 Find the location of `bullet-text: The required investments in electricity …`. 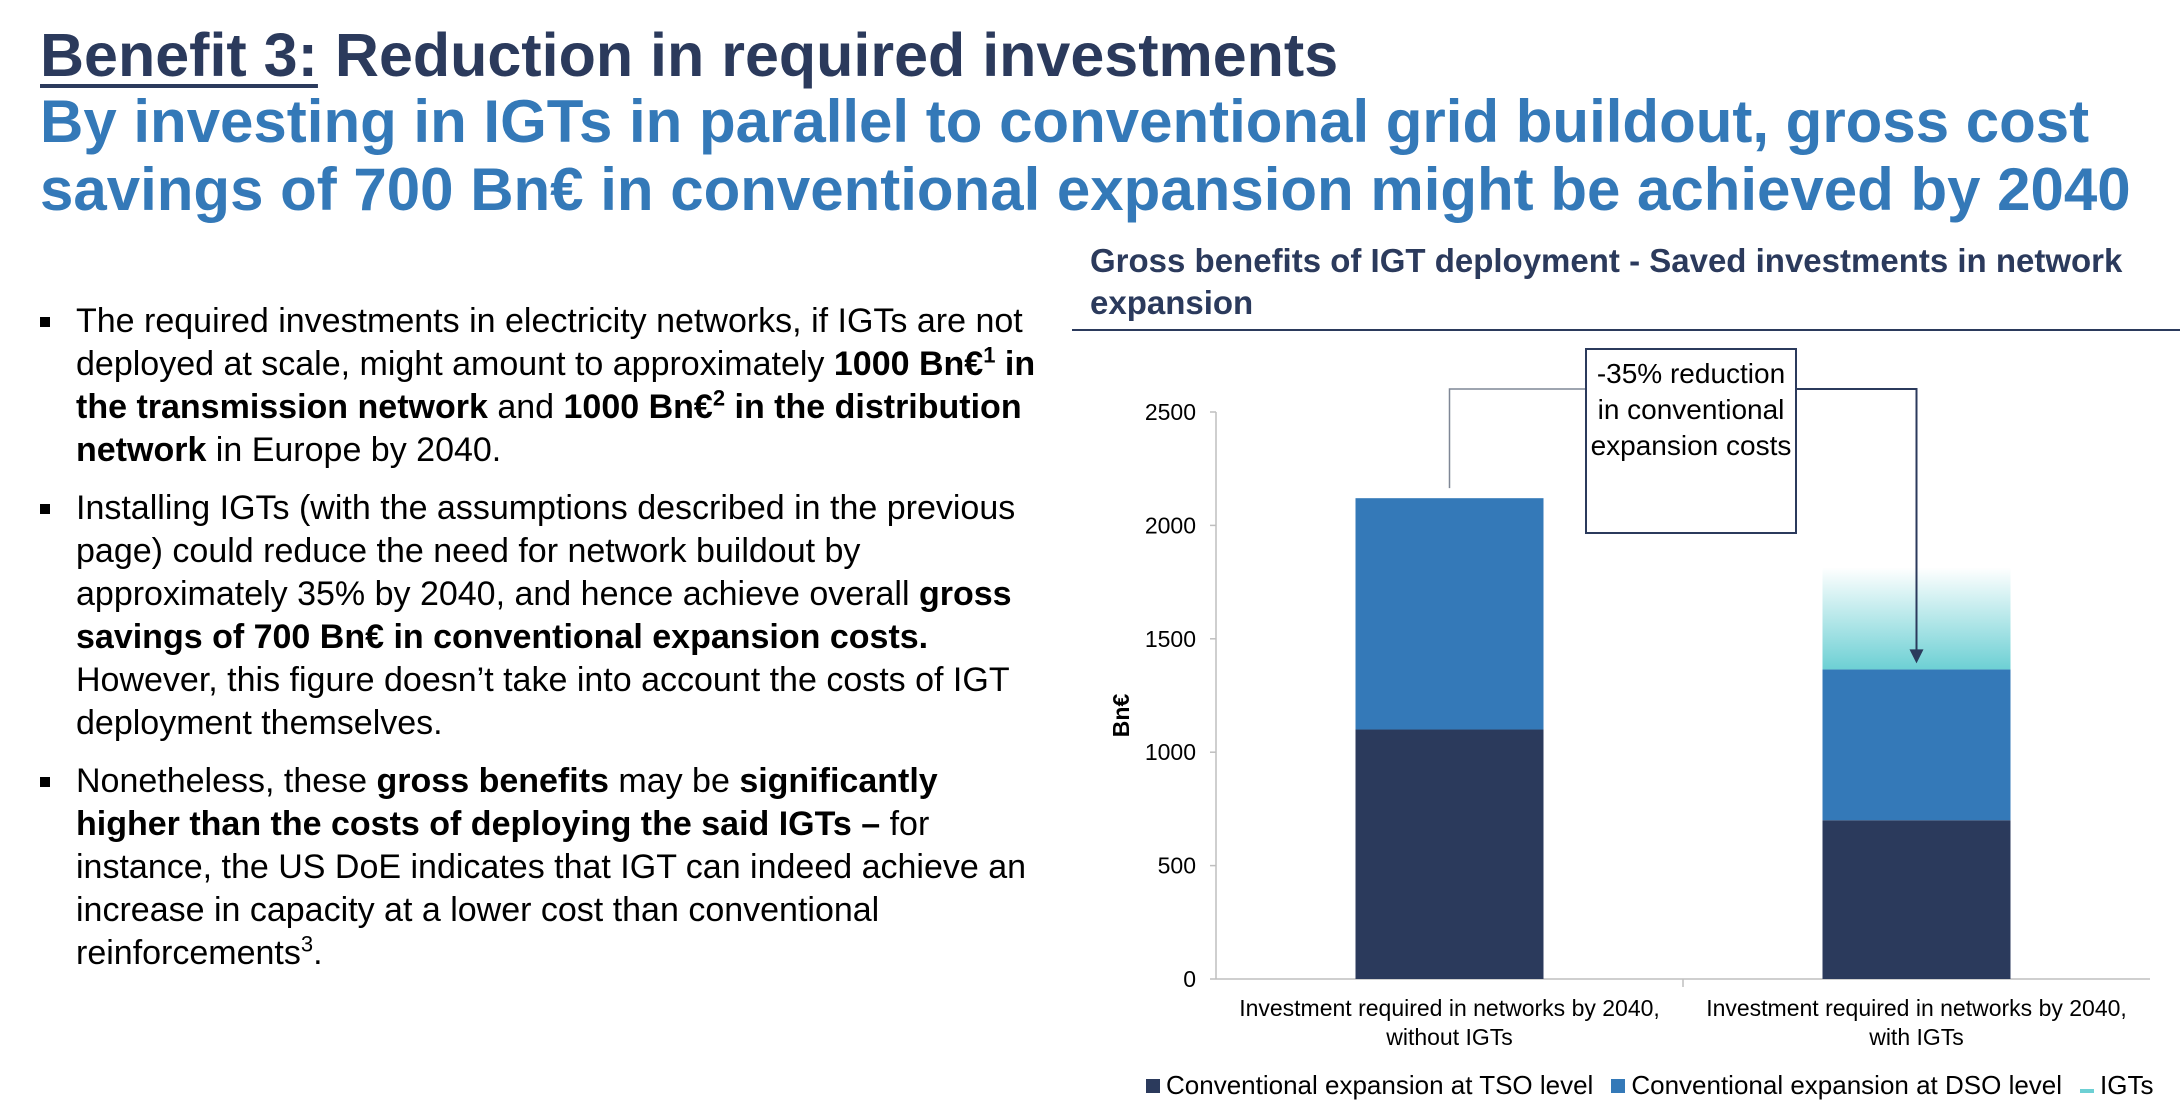

bullet-text: The required investments in electricity … is located at coordinates (549, 342).